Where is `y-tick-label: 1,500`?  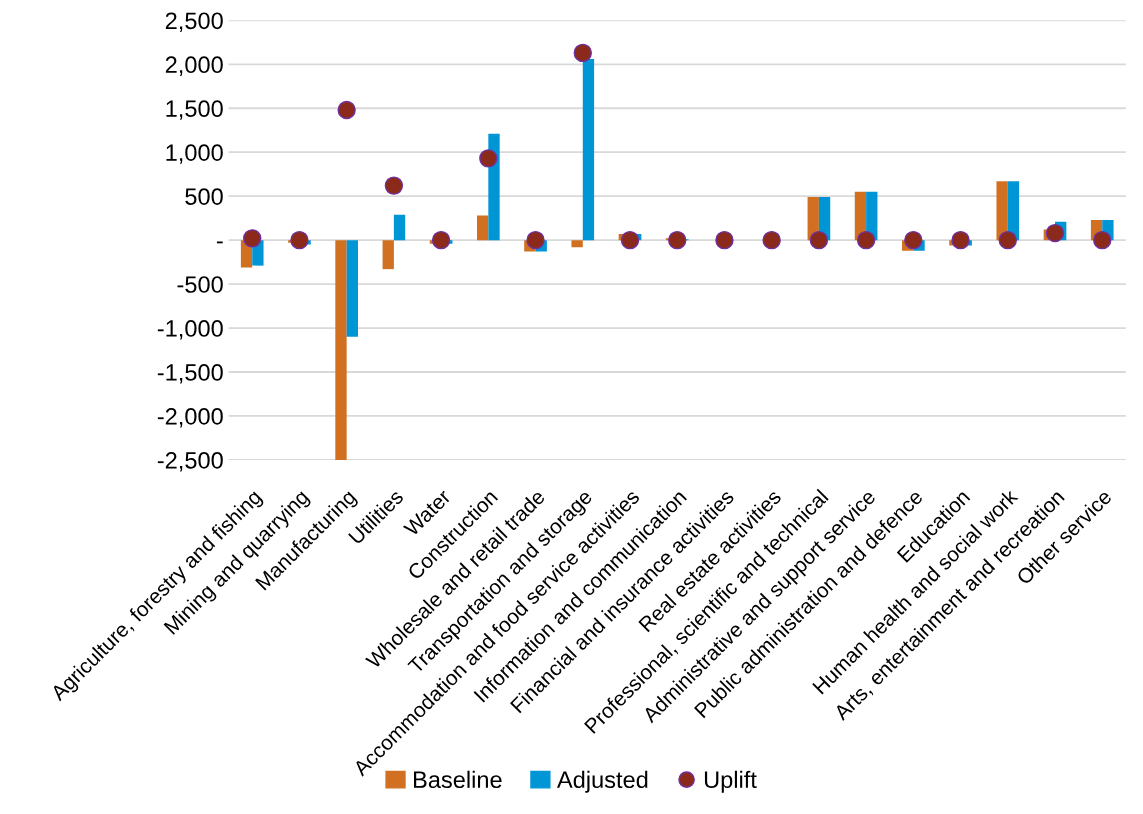 y-tick-label: 1,500 is located at coordinates (194, 110).